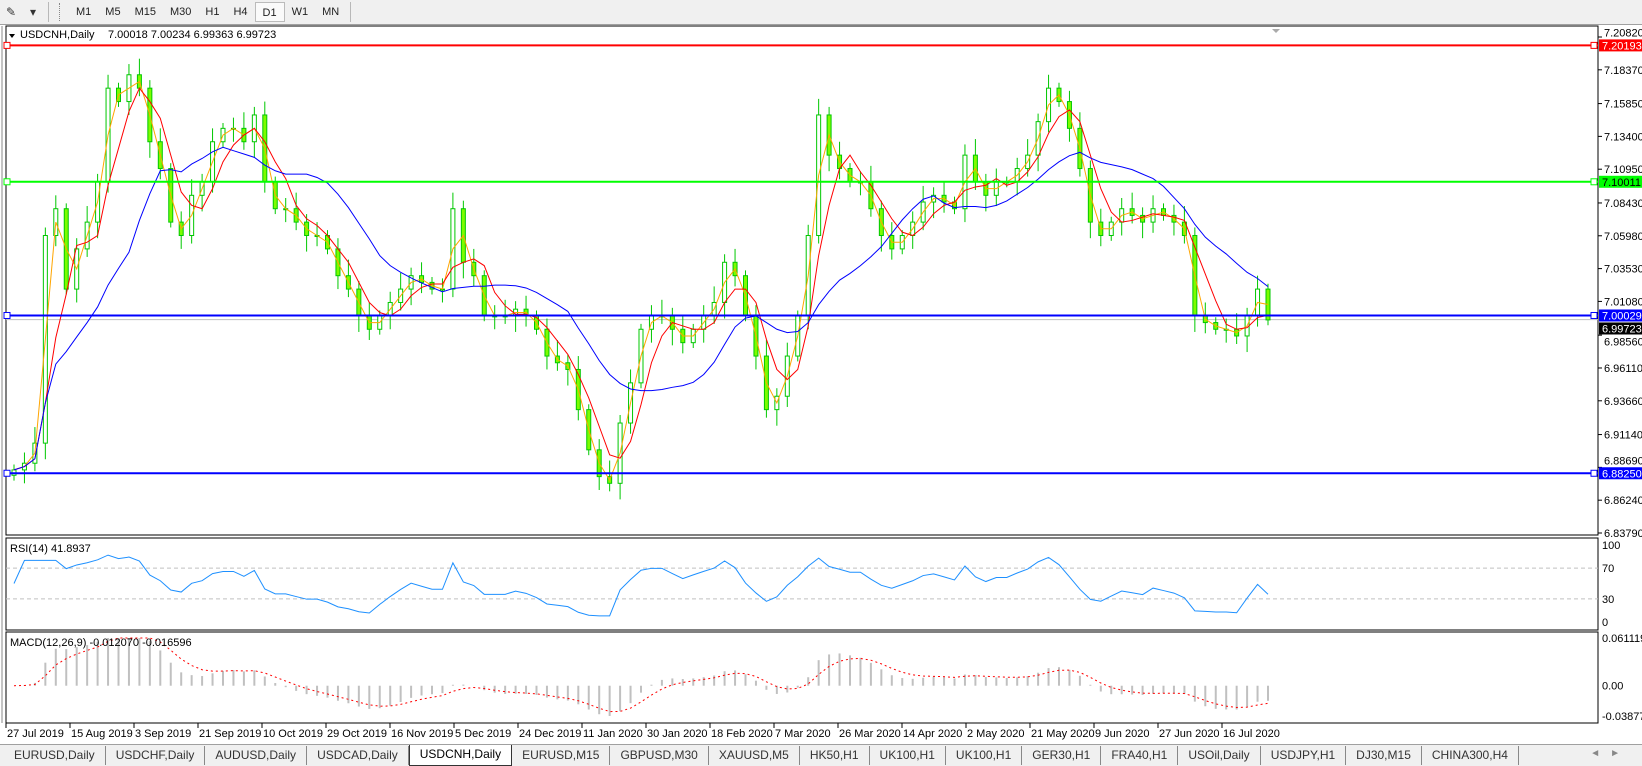 This screenshot has height=766, width=1642. I want to click on macd-histogram, so click(646, 677).